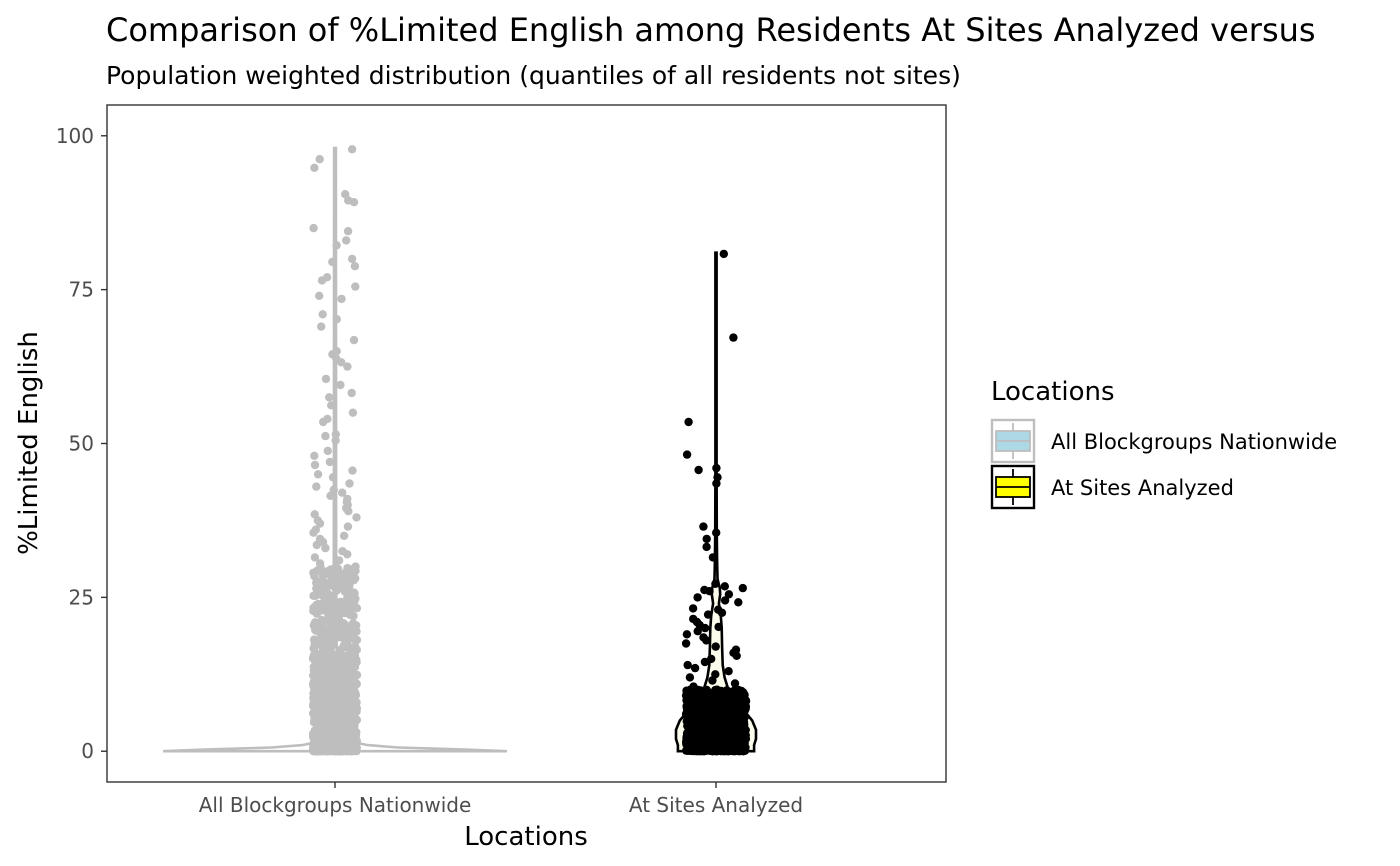  What do you see at coordinates (1163, 441) in the screenshot?
I see `legend-item: All Blockgroups Nationwide` at bounding box center [1163, 441].